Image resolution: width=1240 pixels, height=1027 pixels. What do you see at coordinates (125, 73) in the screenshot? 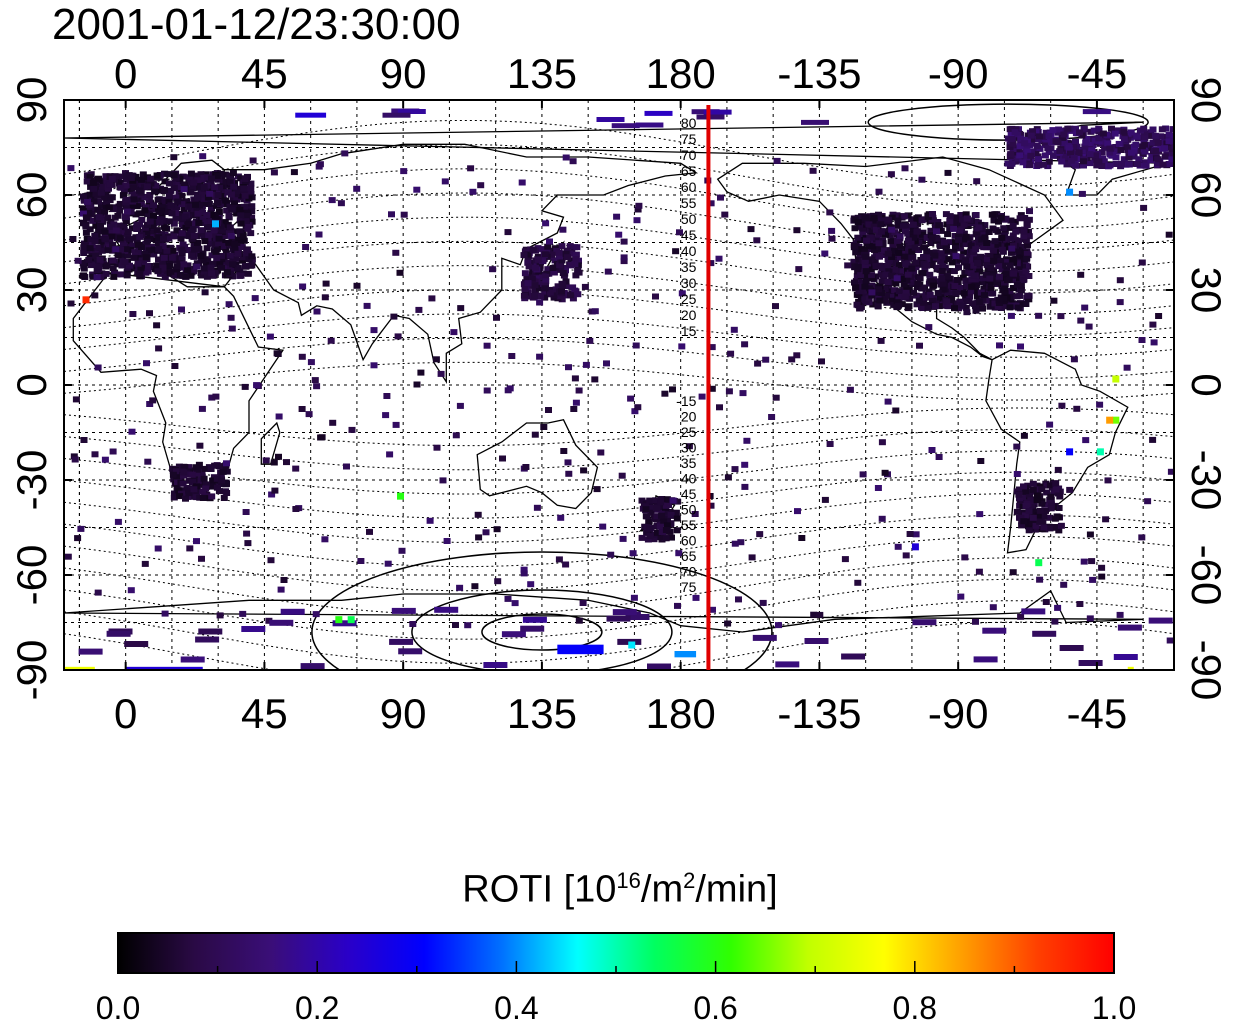
I see `lon-label-top: 0` at bounding box center [125, 73].